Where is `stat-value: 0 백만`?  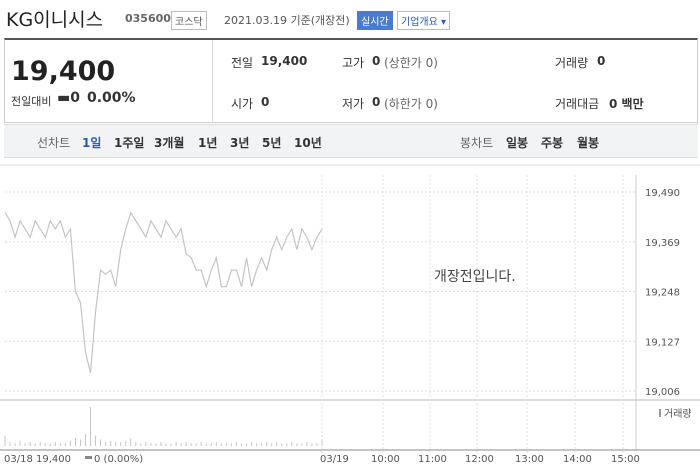
stat-value: 0 백만 is located at coordinates (626, 104).